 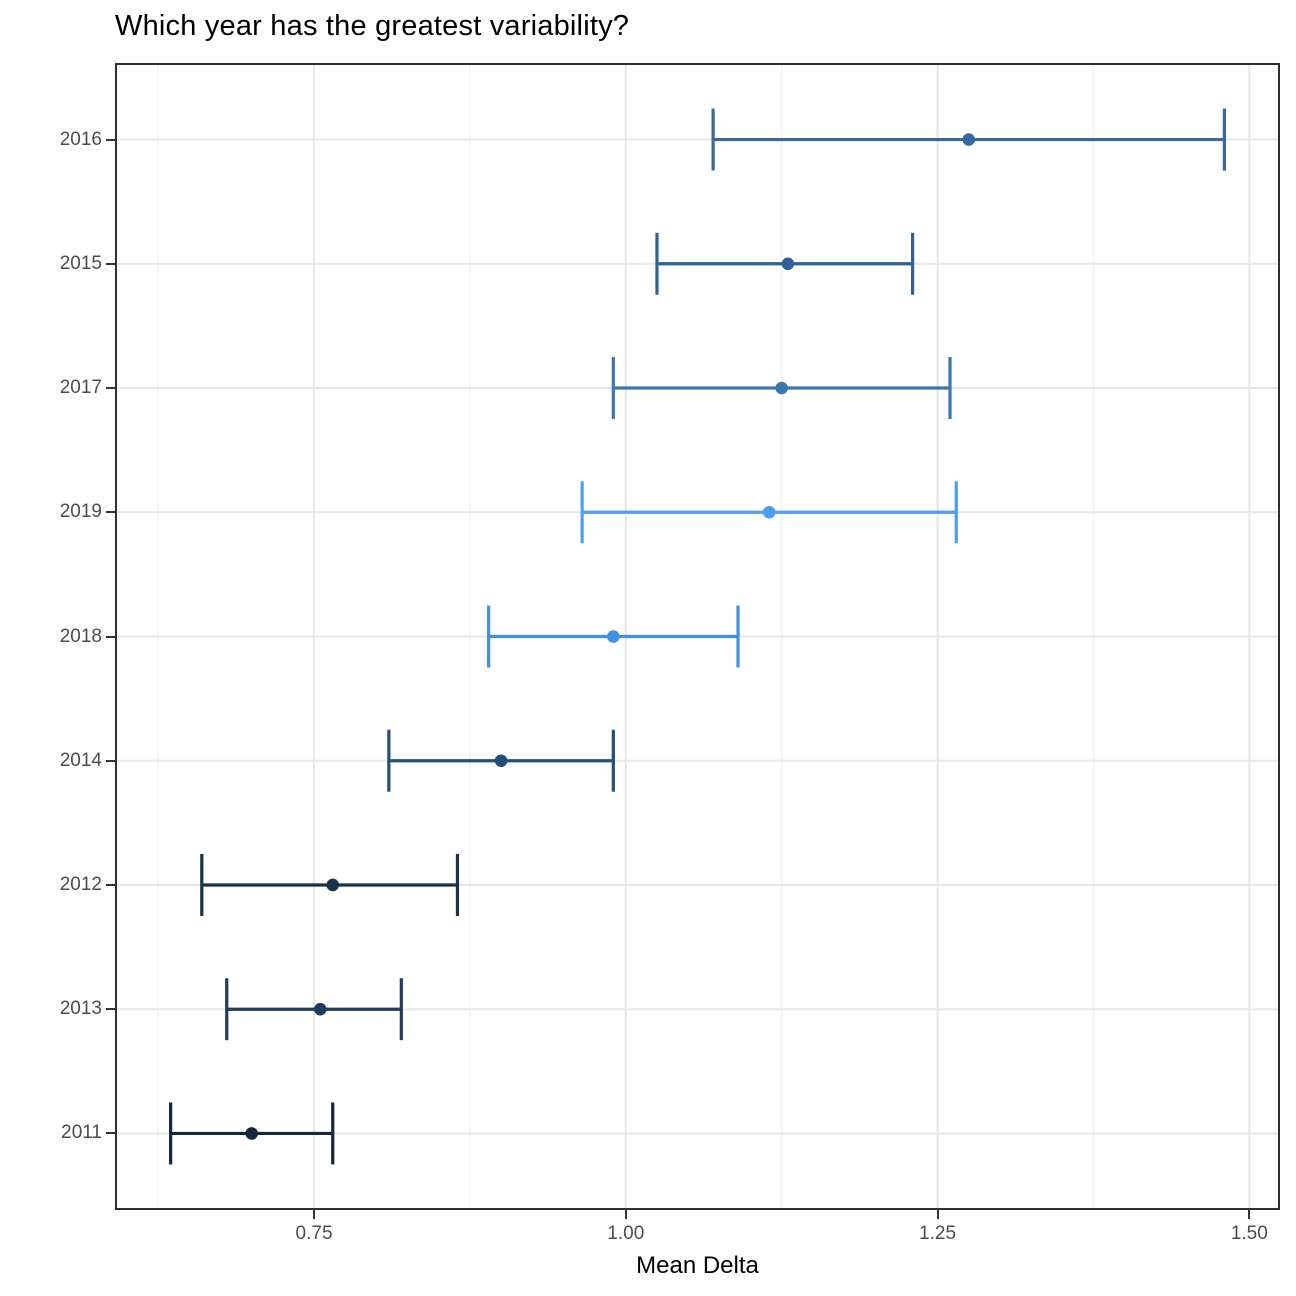 I want to click on mean-point-2017, so click(x=781, y=388).